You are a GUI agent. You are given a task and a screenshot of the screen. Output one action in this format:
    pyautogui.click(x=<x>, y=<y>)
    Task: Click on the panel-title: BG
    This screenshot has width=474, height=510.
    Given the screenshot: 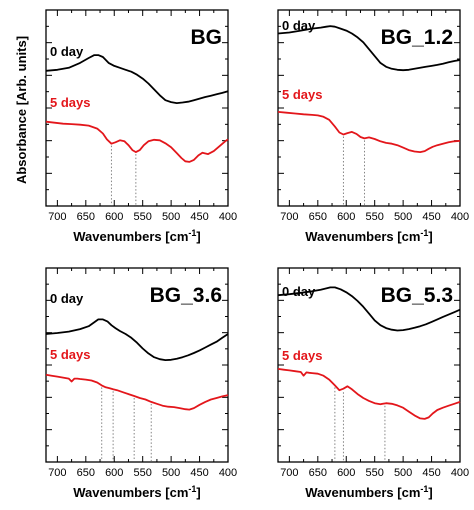 What is the action you would take?
    pyautogui.click(x=207, y=37)
    